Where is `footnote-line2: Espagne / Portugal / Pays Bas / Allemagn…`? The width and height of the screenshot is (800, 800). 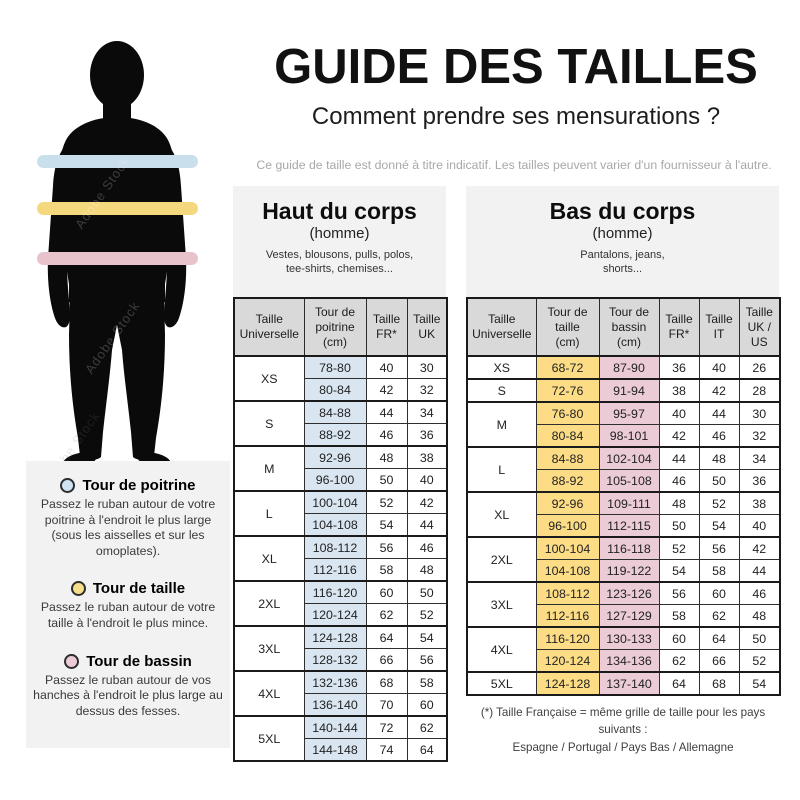 footnote-line2: Espagne / Portugal / Pays Bas / Allemagn… is located at coordinates (623, 747).